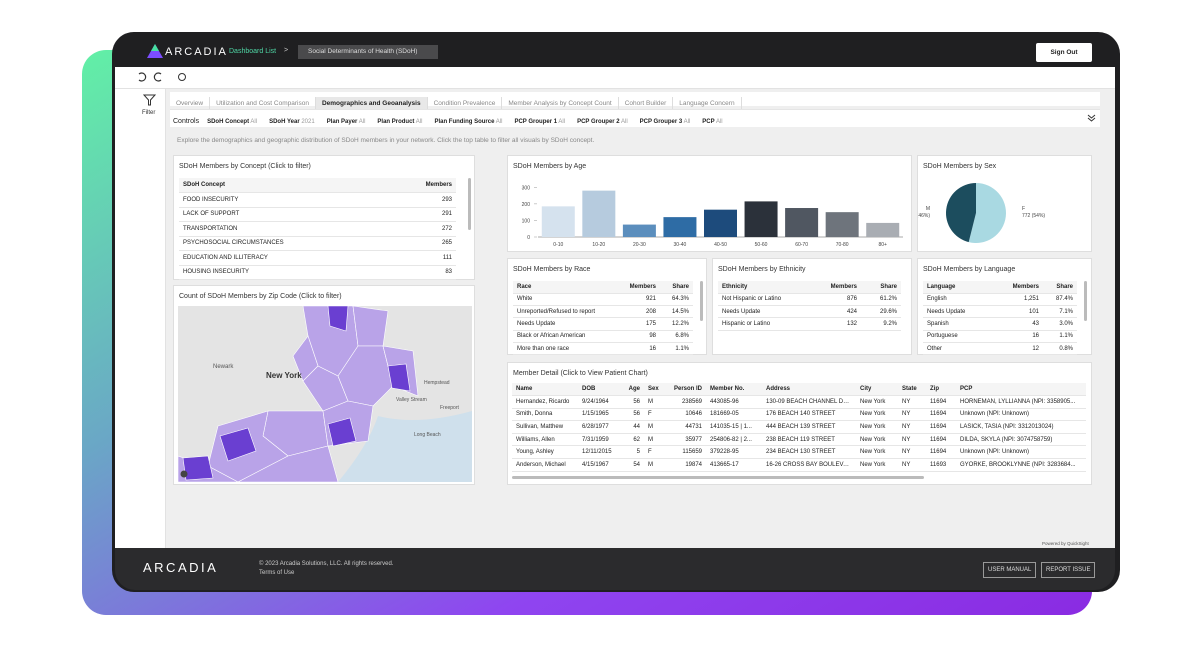 The height and width of the screenshot is (650, 1200). I want to click on tab: Demographics and Geoanalysis, so click(371, 104).